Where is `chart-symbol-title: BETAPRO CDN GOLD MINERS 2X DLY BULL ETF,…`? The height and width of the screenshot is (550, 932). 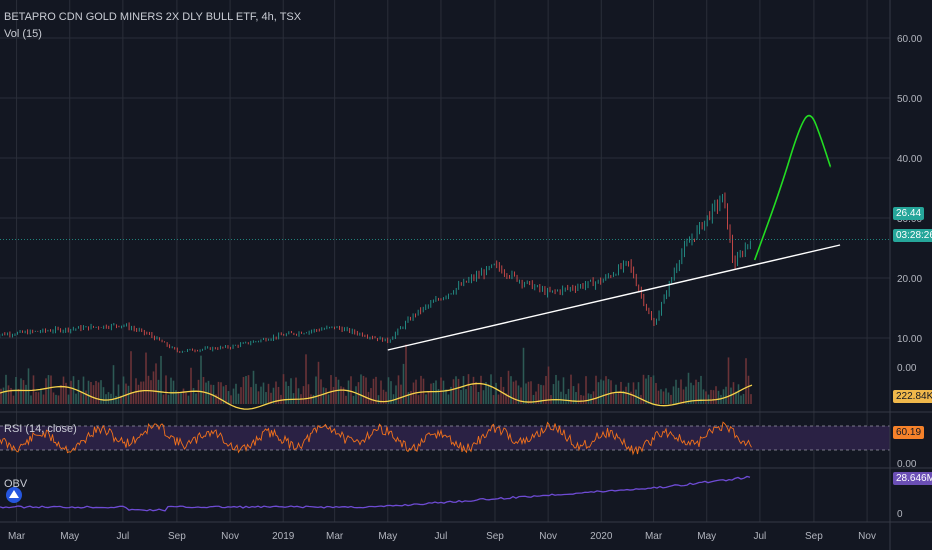 chart-symbol-title: BETAPRO CDN GOLD MINERS 2X DLY BULL ETF,… is located at coordinates (153, 17).